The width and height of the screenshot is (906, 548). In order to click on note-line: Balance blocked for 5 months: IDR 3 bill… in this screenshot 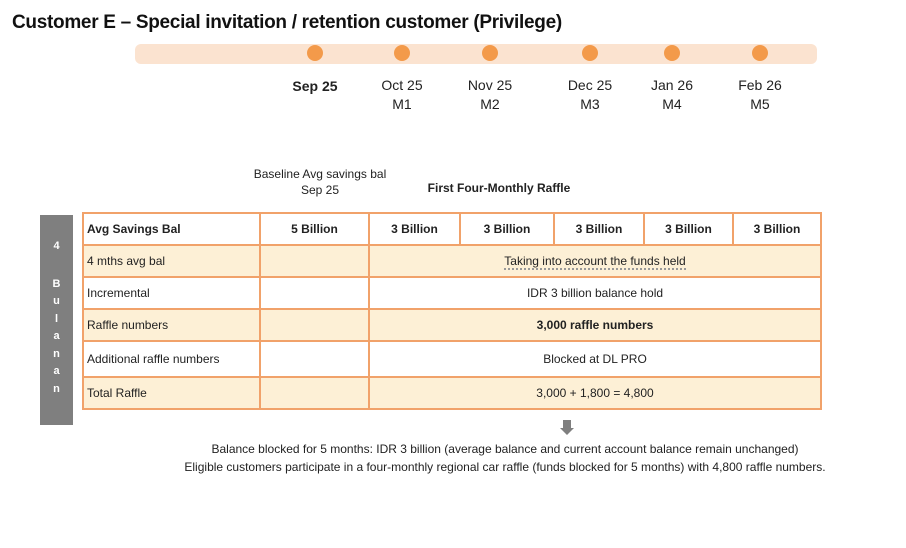, I will do `click(505, 449)`.